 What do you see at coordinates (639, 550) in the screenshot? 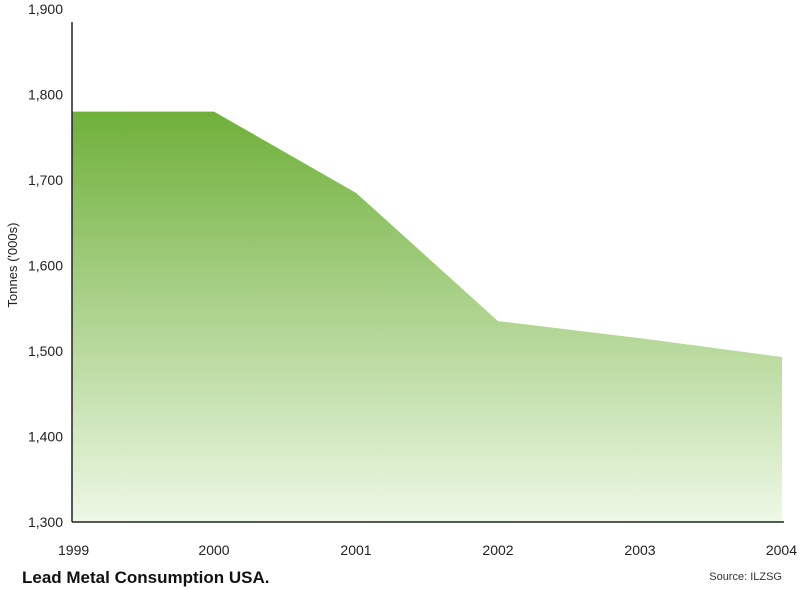
I see `x-tick-label: 2003` at bounding box center [639, 550].